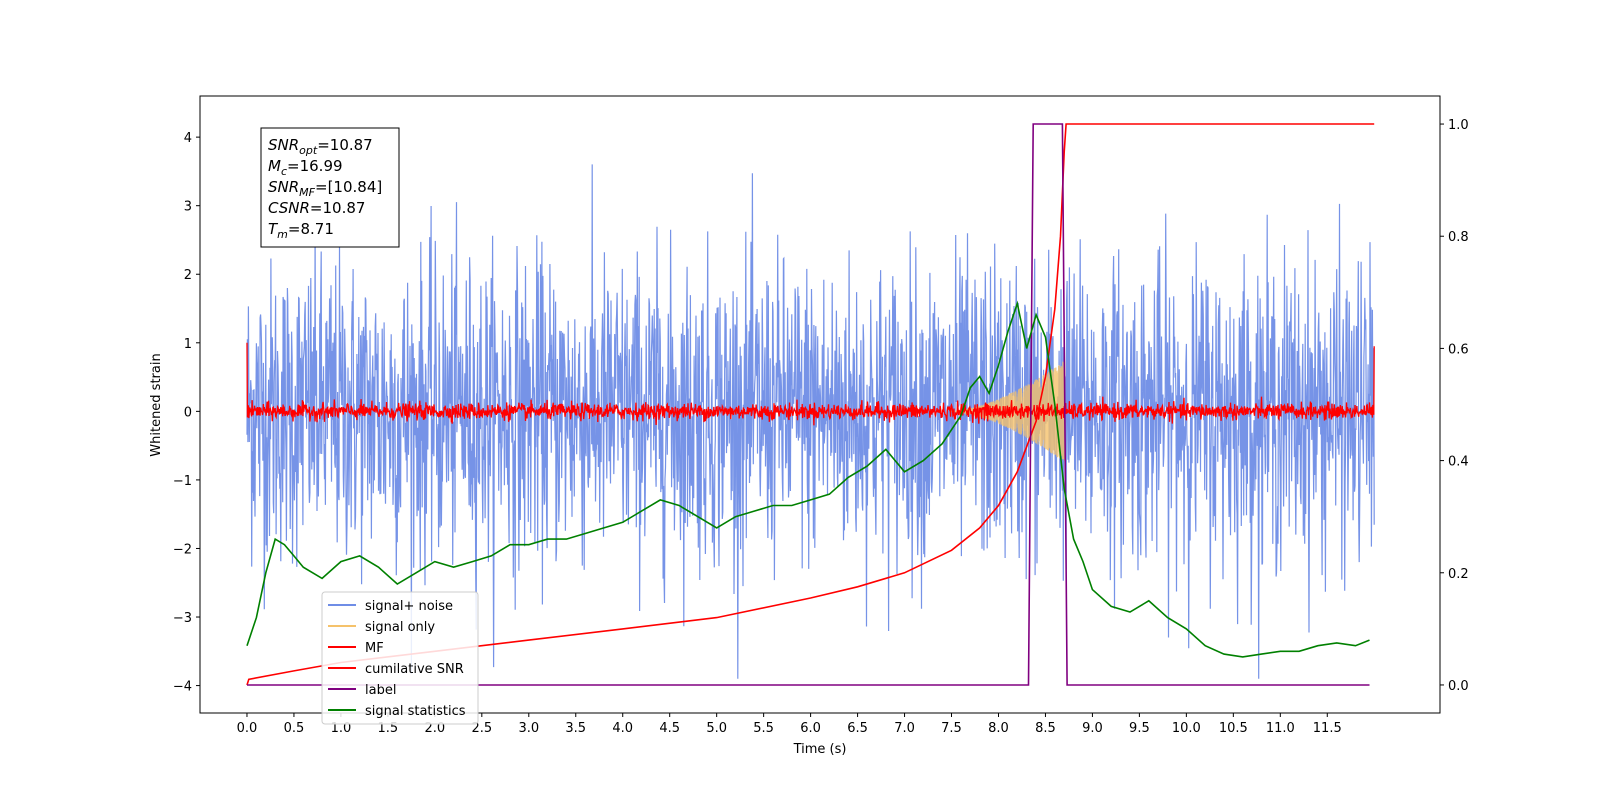 Image resolution: width=1600 pixels, height=800 pixels. I want to click on x-tick-label: 4.5, so click(669, 728).